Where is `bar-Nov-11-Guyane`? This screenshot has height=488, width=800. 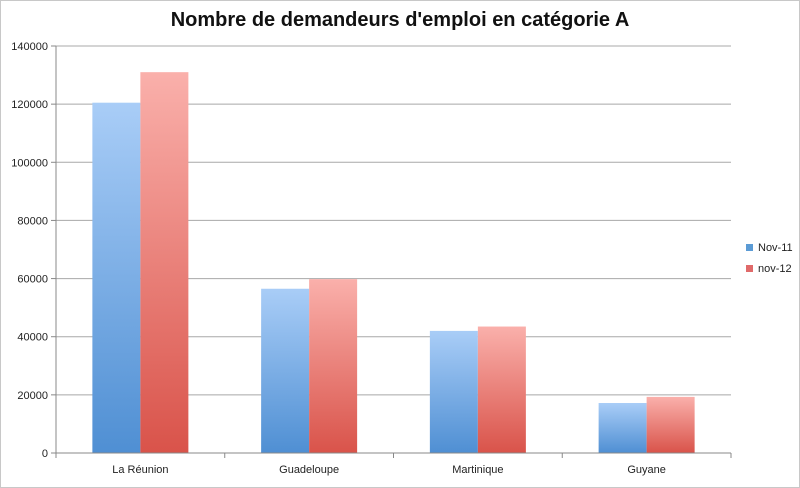
bar-Nov-11-Guyane is located at coordinates (622, 427).